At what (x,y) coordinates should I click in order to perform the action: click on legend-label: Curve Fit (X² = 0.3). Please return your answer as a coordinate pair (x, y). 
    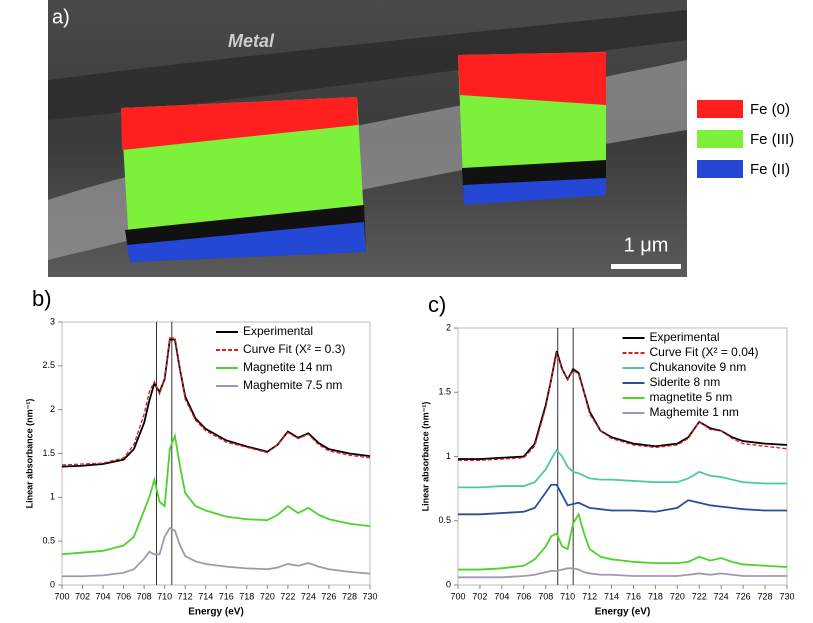
    Looking at the image, I should click on (294, 349).